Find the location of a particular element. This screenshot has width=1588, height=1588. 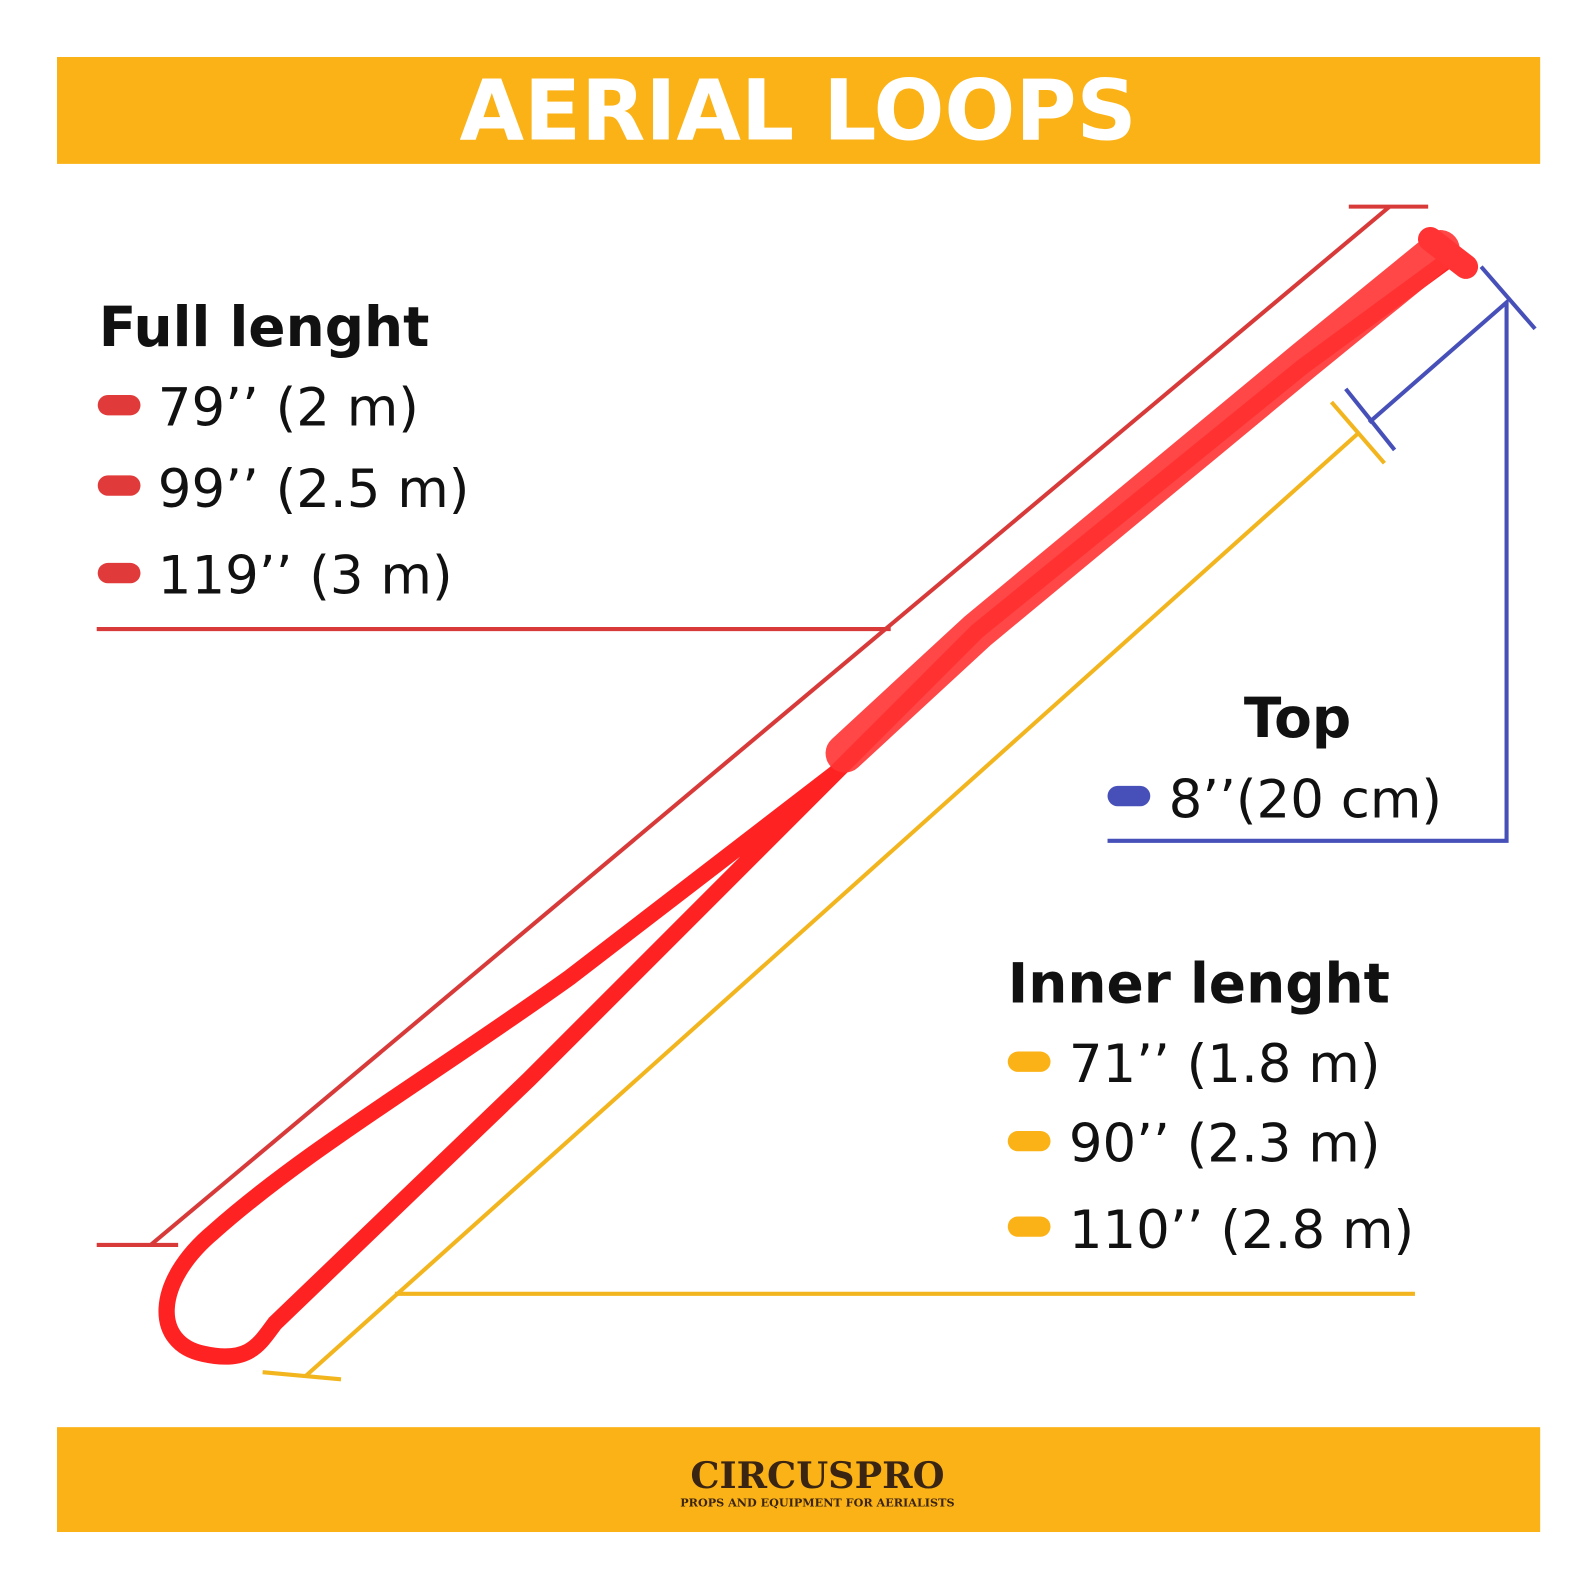

full-length-items: 79’’ (2 m) 99’’ (2.5 m) 119’’ (3 m) is located at coordinates (283, 492).